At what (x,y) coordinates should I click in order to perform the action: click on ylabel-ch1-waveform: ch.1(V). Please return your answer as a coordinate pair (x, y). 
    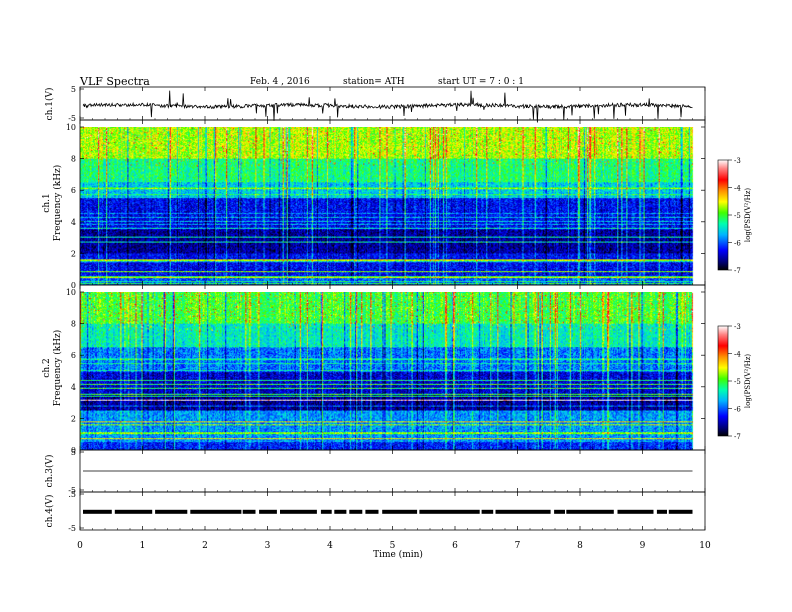
    Looking at the image, I should click on (49, 104).